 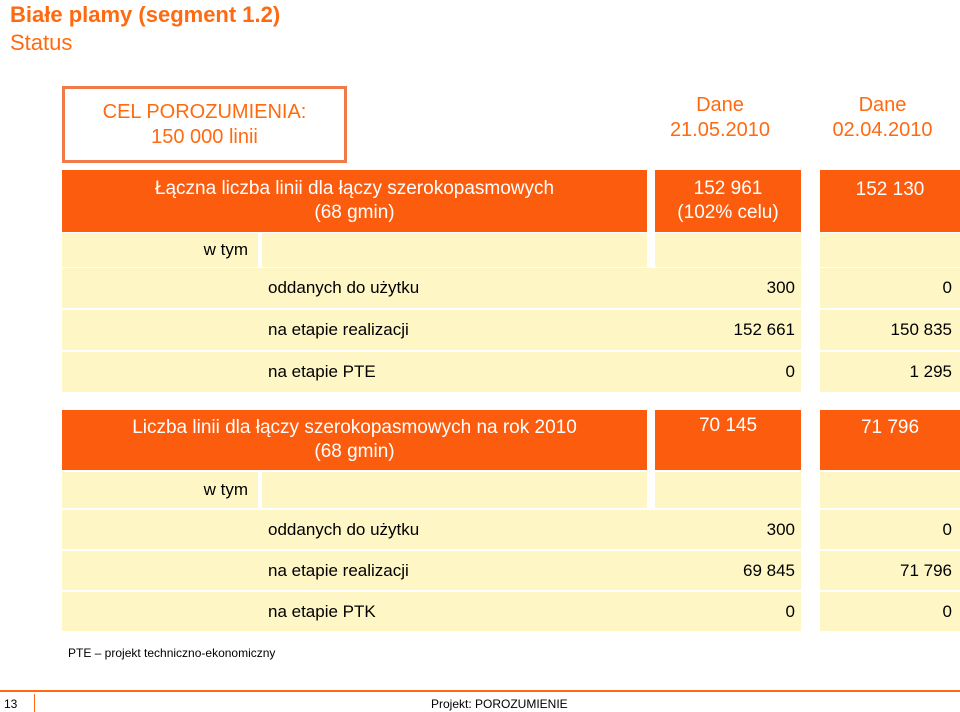 I want to click on section2-total-a: 70 145, so click(x=728, y=440).